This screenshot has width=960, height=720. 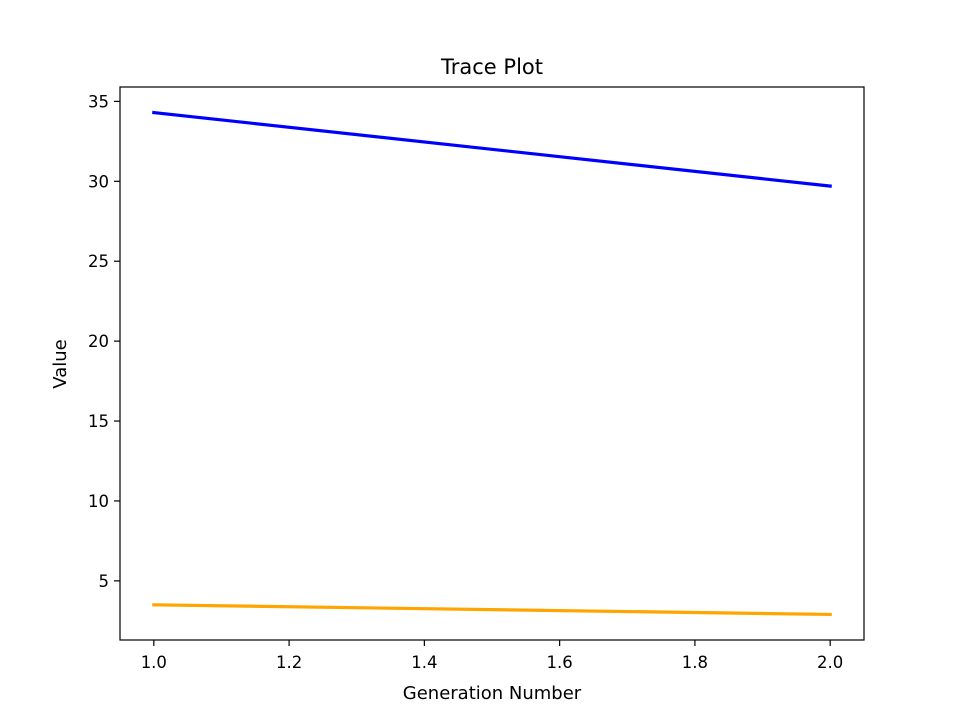 What do you see at coordinates (424, 662) in the screenshot?
I see `x-tick-label: 1.4` at bounding box center [424, 662].